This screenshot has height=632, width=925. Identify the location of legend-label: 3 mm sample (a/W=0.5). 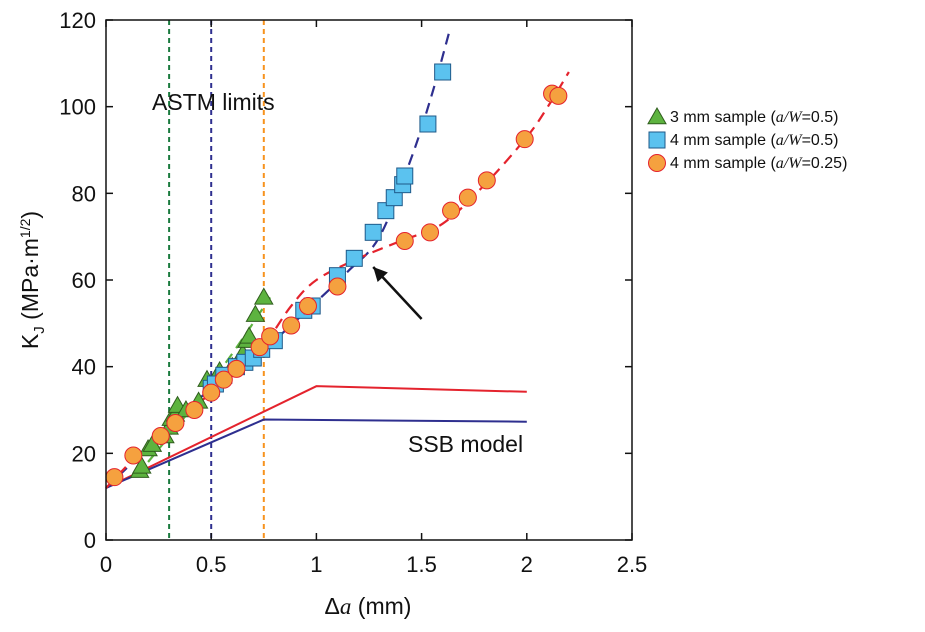
(754, 117).